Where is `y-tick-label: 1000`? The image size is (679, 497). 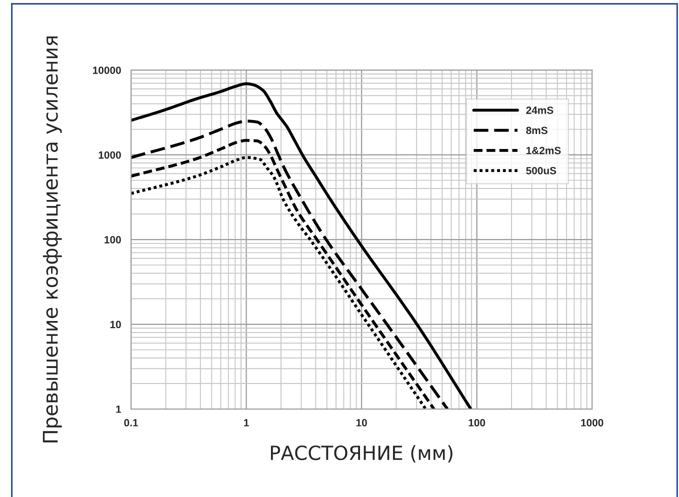 y-tick-label: 1000 is located at coordinates (109, 155).